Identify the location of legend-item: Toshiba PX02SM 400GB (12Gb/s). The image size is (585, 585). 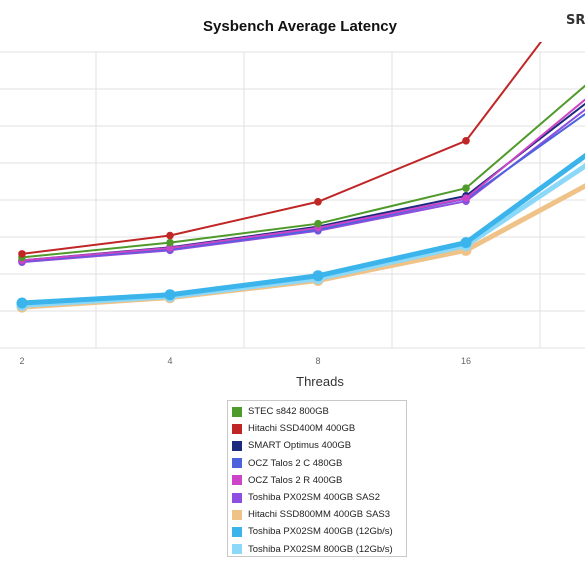
(319, 531).